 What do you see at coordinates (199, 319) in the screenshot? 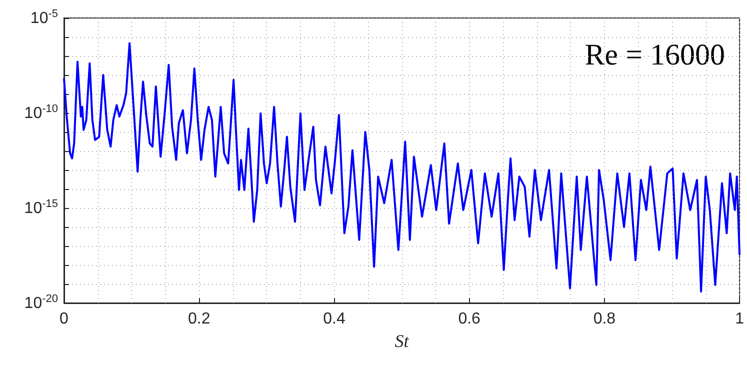
I see `x-tick-label: 0.2` at bounding box center [199, 319].